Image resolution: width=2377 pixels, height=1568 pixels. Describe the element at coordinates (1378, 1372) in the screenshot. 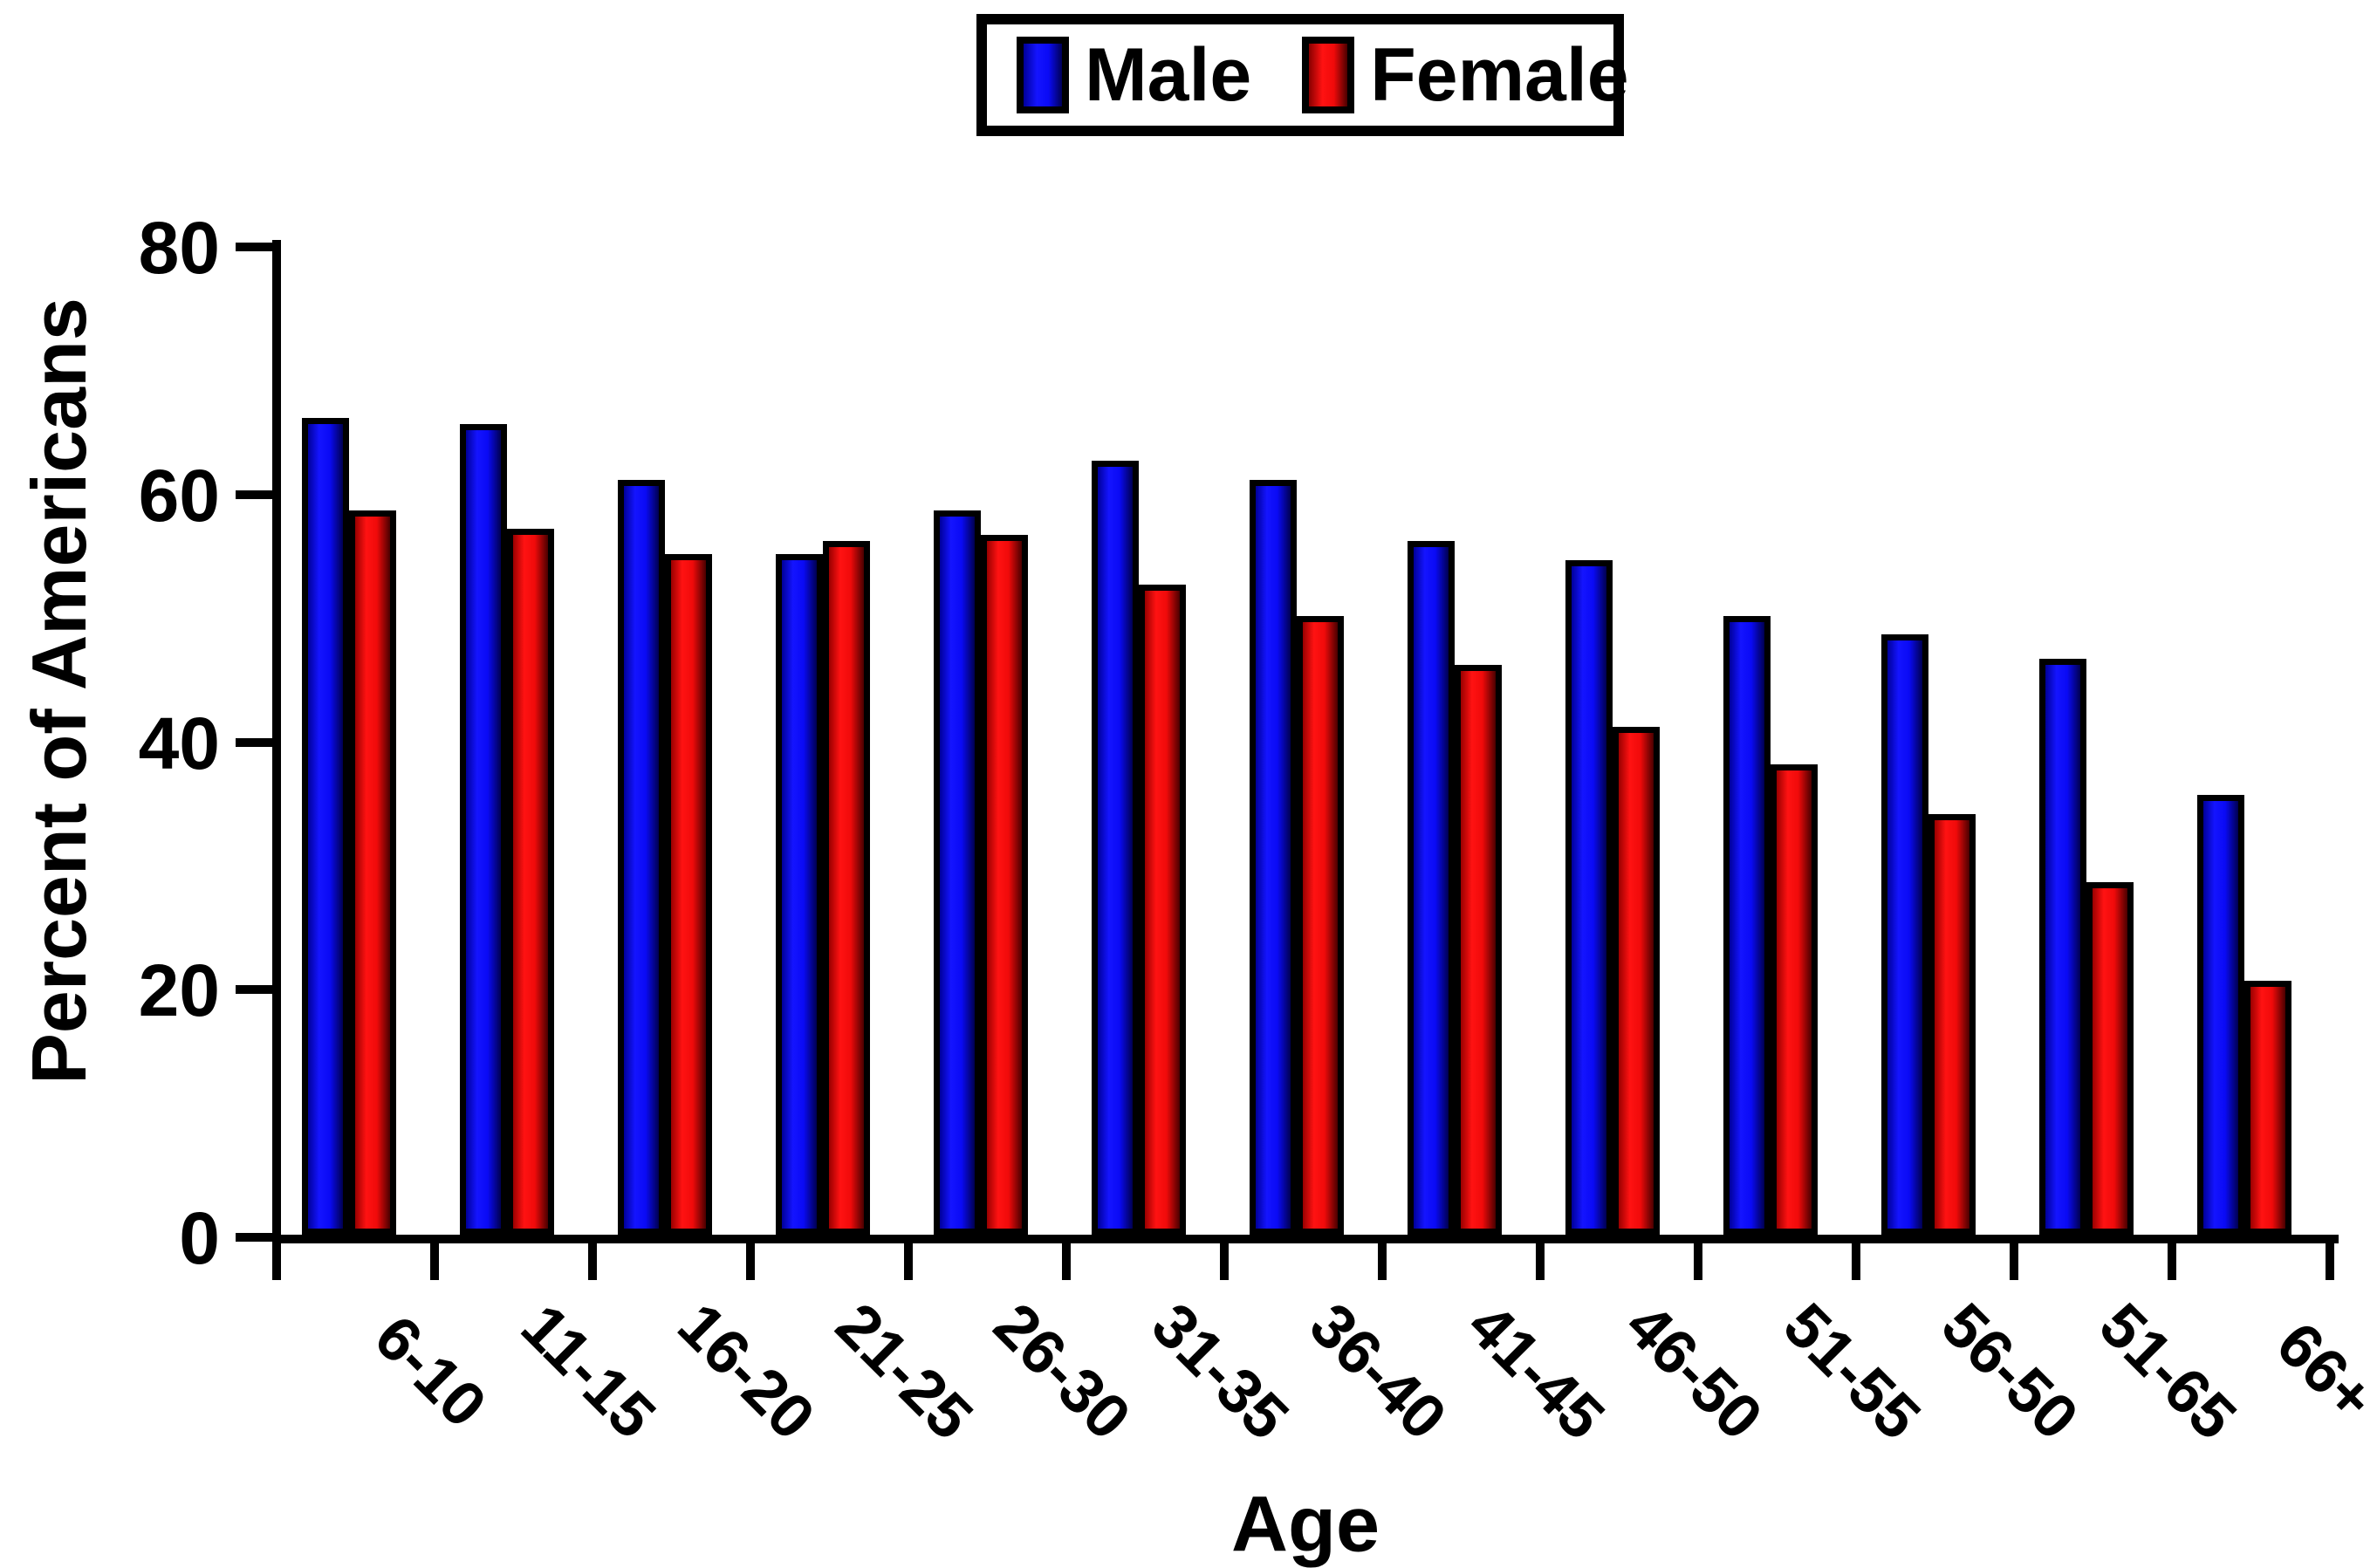

I see `x-category-label-36-40: 36-40` at that location.